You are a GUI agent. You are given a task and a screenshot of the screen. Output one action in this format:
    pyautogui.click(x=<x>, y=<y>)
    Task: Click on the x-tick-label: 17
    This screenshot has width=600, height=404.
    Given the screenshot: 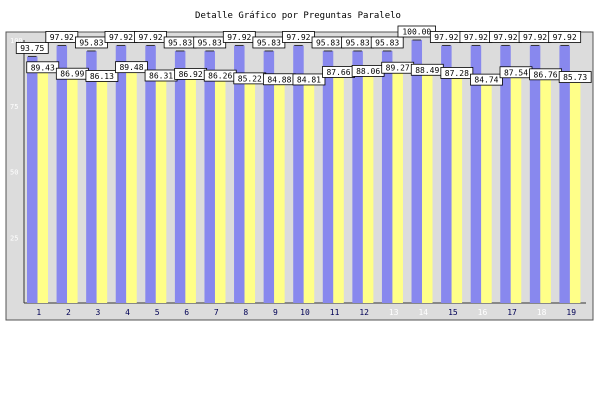 What is the action you would take?
    pyautogui.click(x=512, y=312)
    